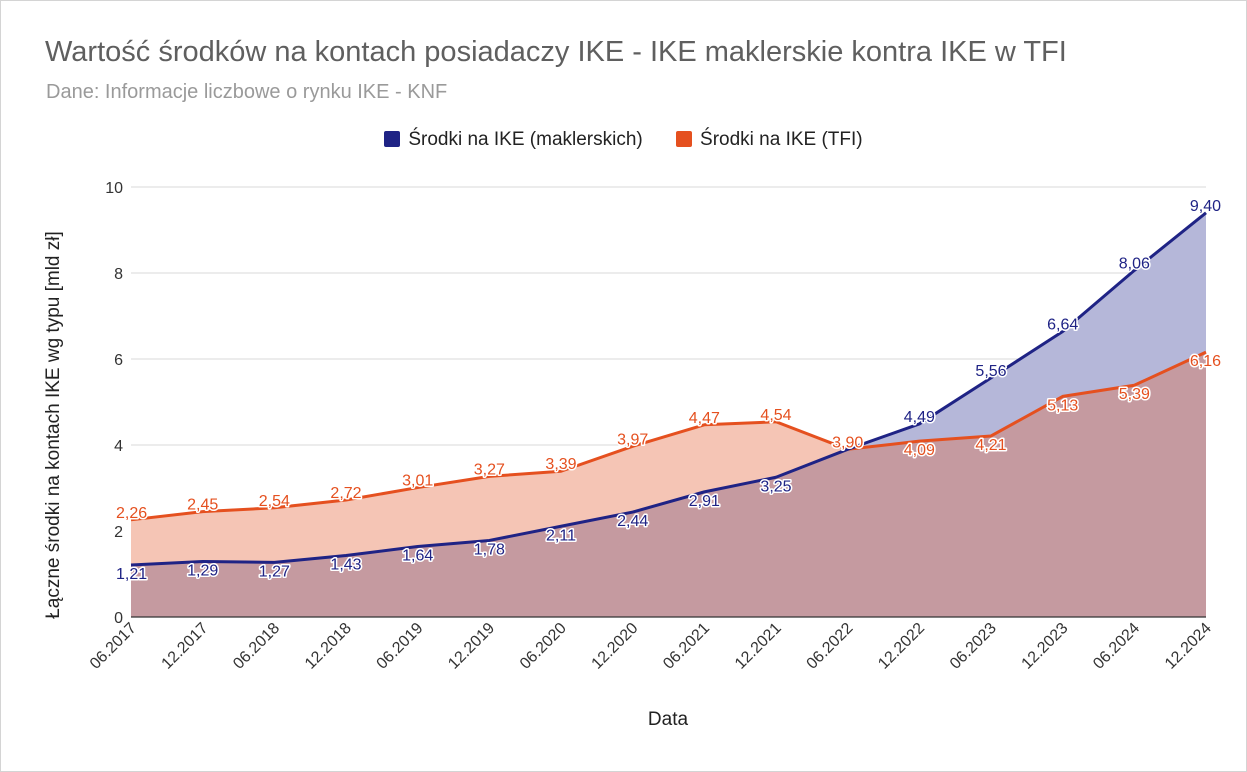 The width and height of the screenshot is (1247, 772). Describe the element at coordinates (1205, 361) in the screenshot. I see `data-label: 6,16` at that location.